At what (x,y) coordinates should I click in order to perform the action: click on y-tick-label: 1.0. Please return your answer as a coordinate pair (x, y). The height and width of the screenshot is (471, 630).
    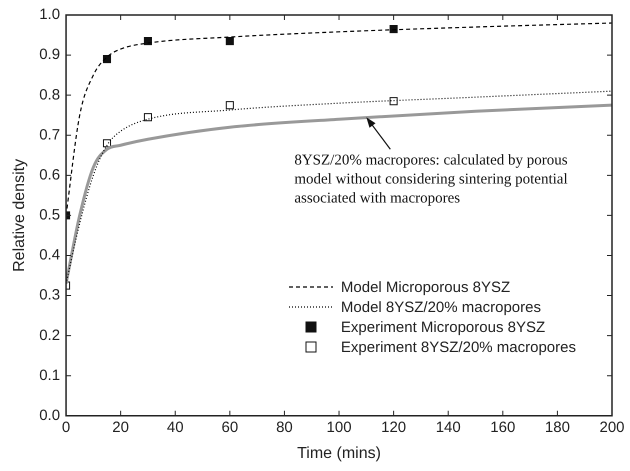
    Looking at the image, I should click on (49, 15).